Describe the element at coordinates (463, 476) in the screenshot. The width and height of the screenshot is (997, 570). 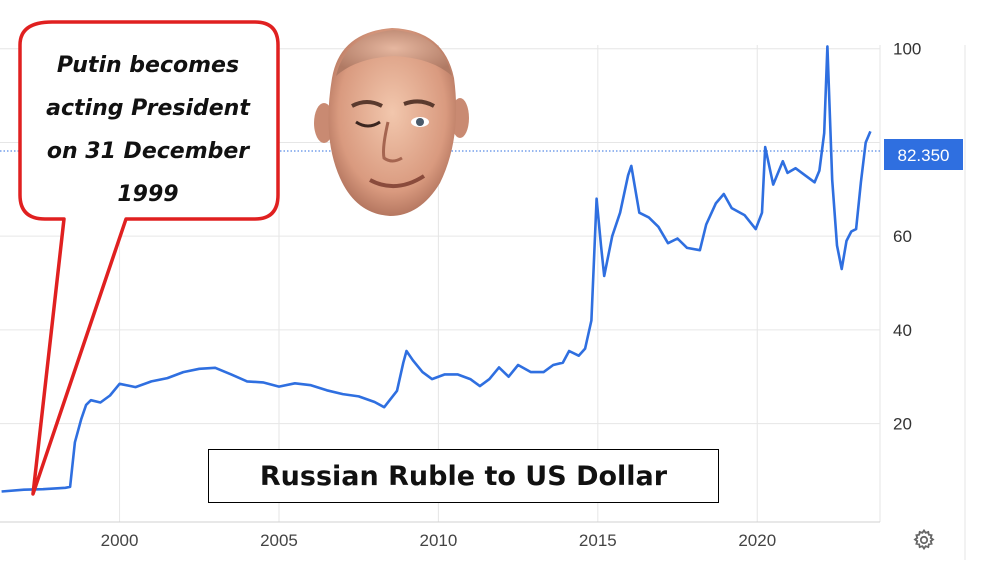
I see `chart-title: Russian Ruble to US Dollar` at that location.